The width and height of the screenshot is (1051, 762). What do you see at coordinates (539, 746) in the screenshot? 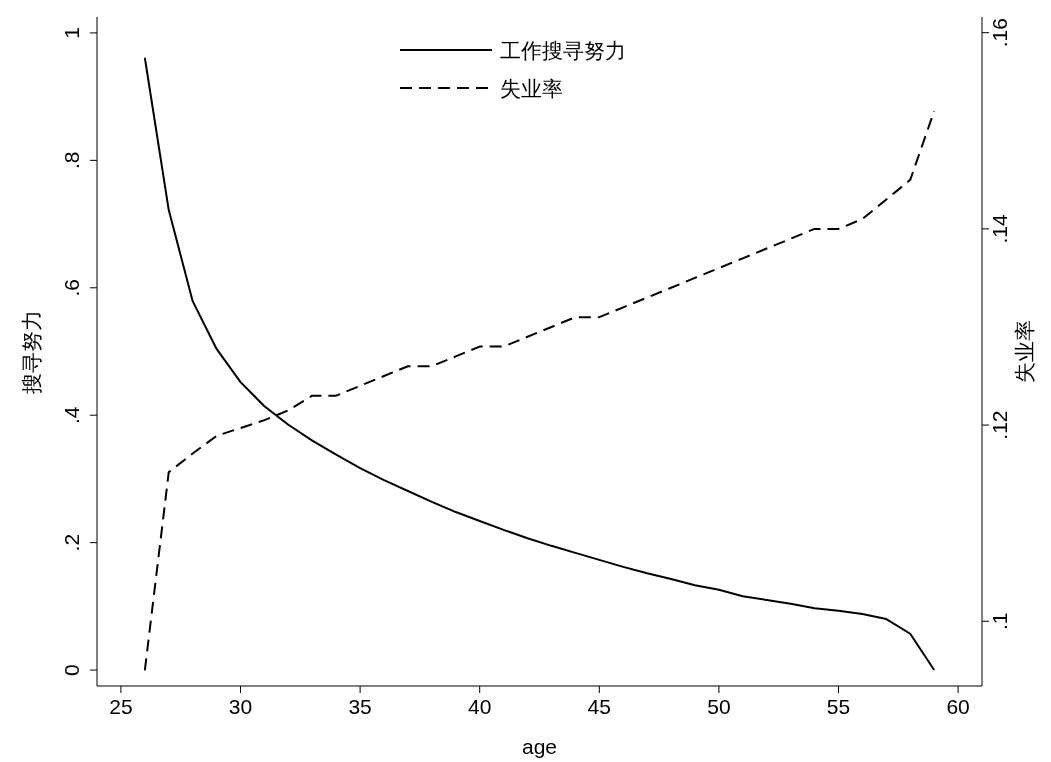
I see `x-axis-title: age` at bounding box center [539, 746].